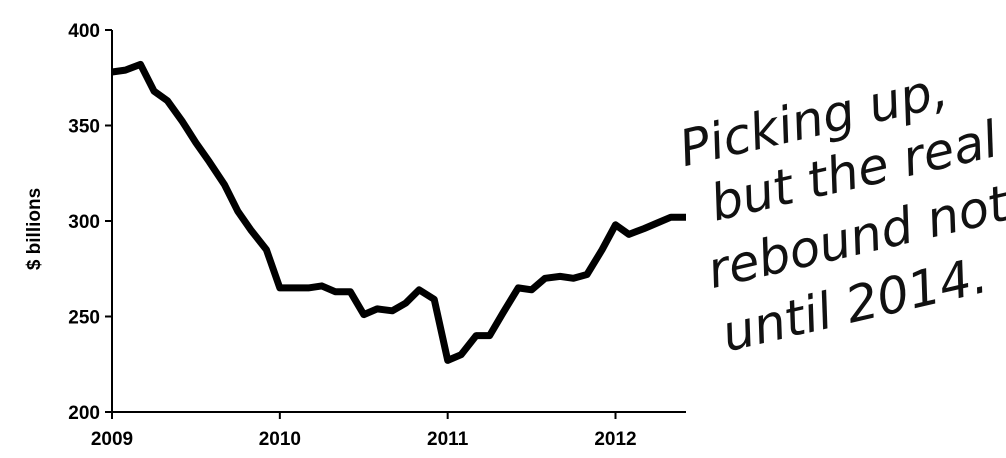  I want to click on y-axis-title: $ billions, so click(34, 229).